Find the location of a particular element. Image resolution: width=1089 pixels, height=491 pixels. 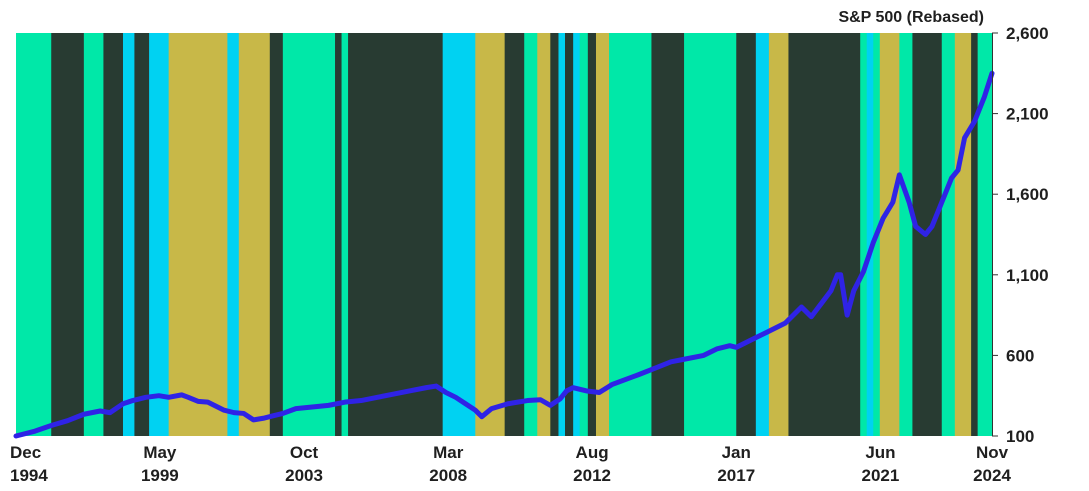

x-tick-month-7: Nov is located at coordinates (992, 452).